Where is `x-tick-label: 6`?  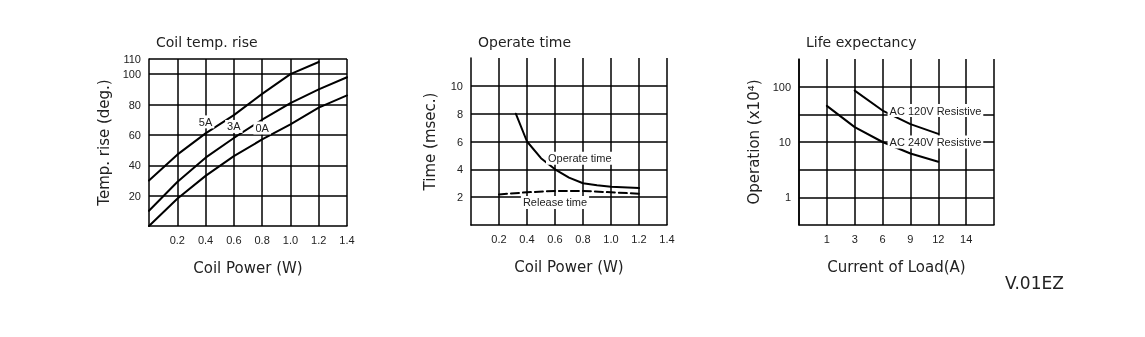
x-tick-label: 6 is located at coordinates (882, 238).